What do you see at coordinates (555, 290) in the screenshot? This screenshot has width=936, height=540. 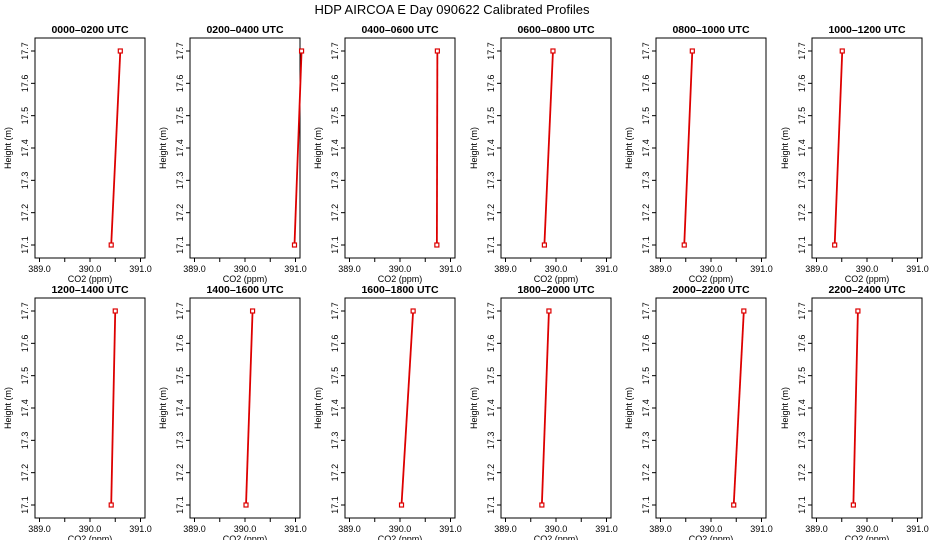 I see `panel-title: 1800–2000 UTC` at bounding box center [555, 290].